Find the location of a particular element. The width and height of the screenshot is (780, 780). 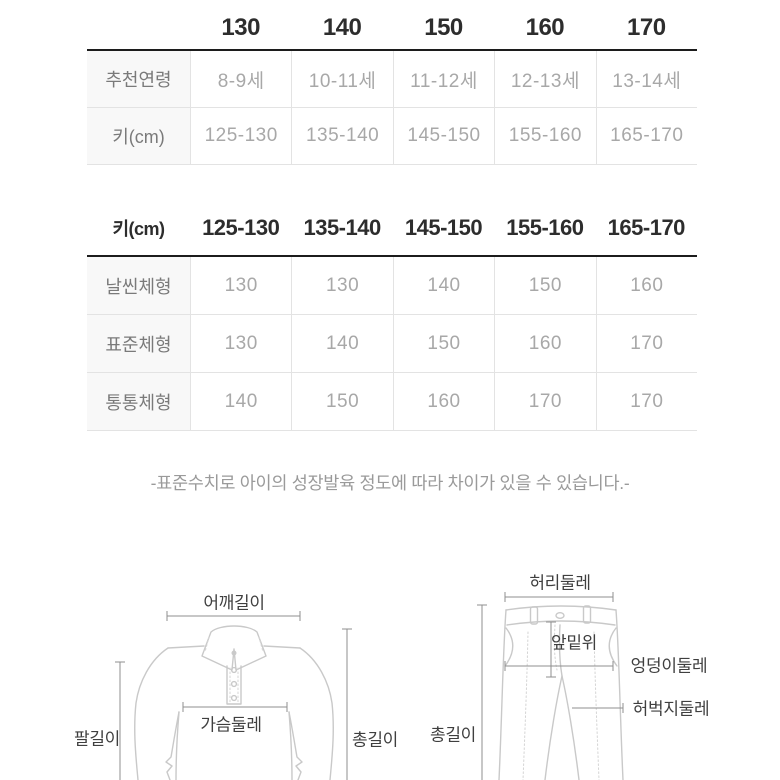

table-cell: 13-14세 is located at coordinates (646, 79).